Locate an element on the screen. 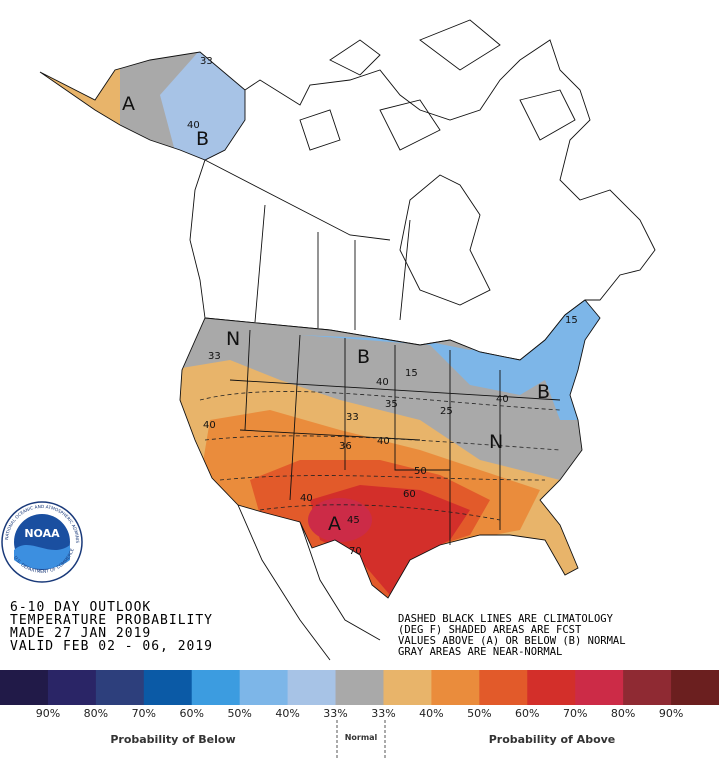  note-line: VALUES ABOVE (A) OR BELOW (B) NORMAL is located at coordinates (512, 641).